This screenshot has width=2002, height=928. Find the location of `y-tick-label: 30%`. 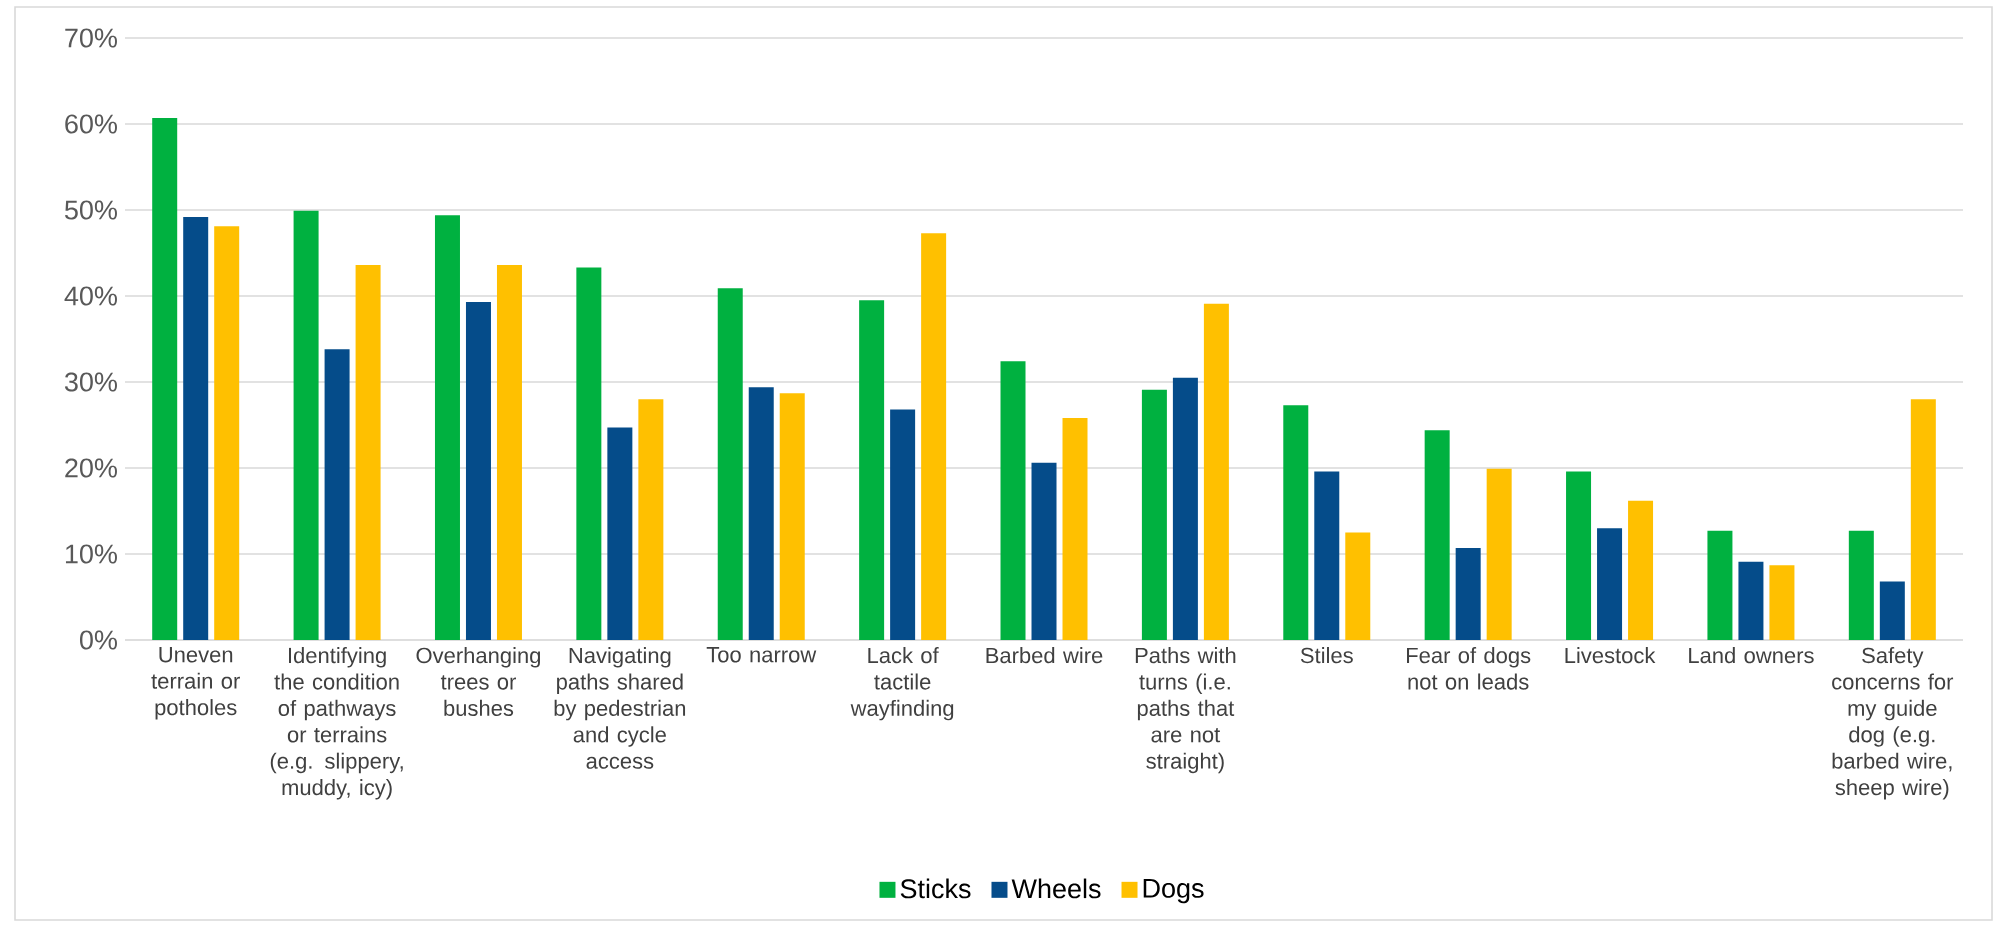

y-tick-label: 30% is located at coordinates (90, 382).